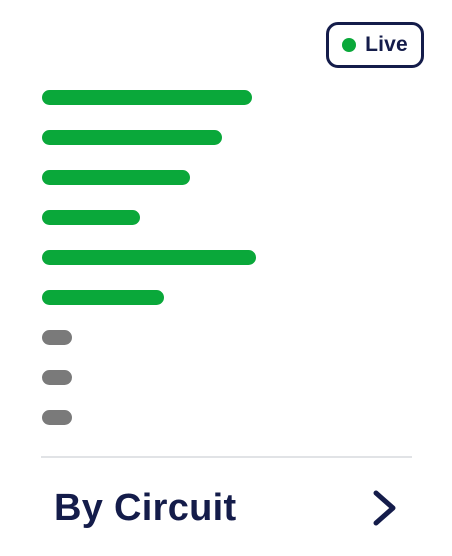 The width and height of the screenshot is (452, 556). What do you see at coordinates (145, 507) in the screenshot?
I see `by-circuit-title: By Circuit` at bounding box center [145, 507].